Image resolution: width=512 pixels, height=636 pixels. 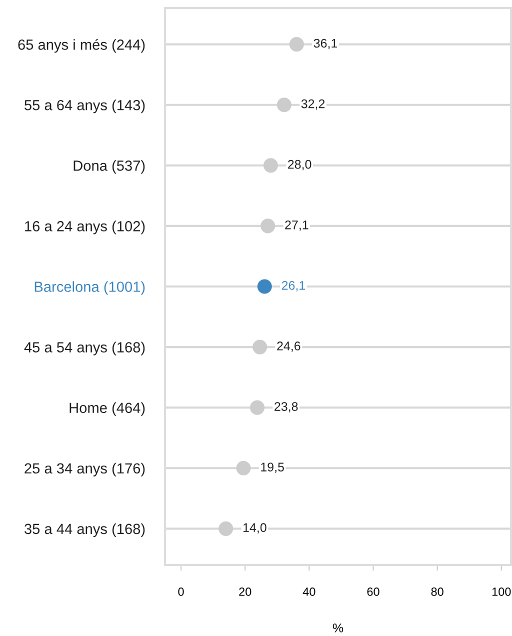 What do you see at coordinates (107, 409) in the screenshot?
I see `y-tick-label: Home (464)` at bounding box center [107, 409].